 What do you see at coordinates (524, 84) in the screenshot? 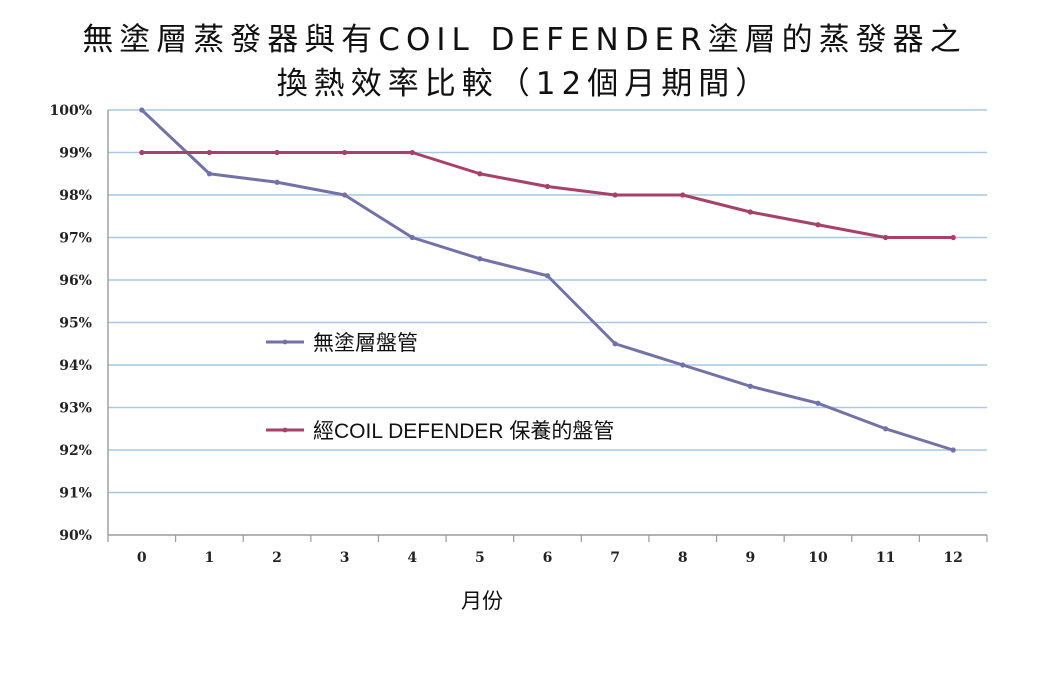
I see `chart-title-line-2: 換熱效率比較（12個月期間）` at bounding box center [524, 84].